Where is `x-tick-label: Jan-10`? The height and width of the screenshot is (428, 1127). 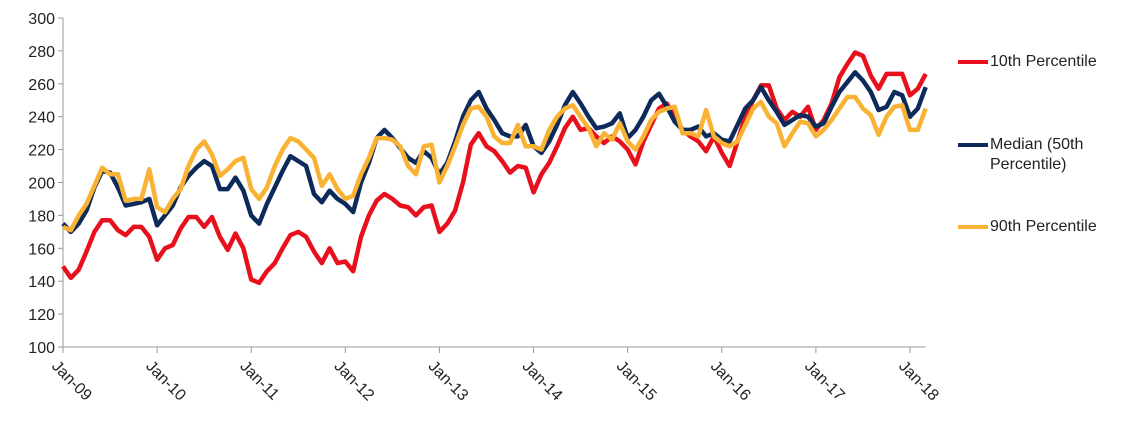
x-tick-label: Jan-10 is located at coordinates (165, 381).